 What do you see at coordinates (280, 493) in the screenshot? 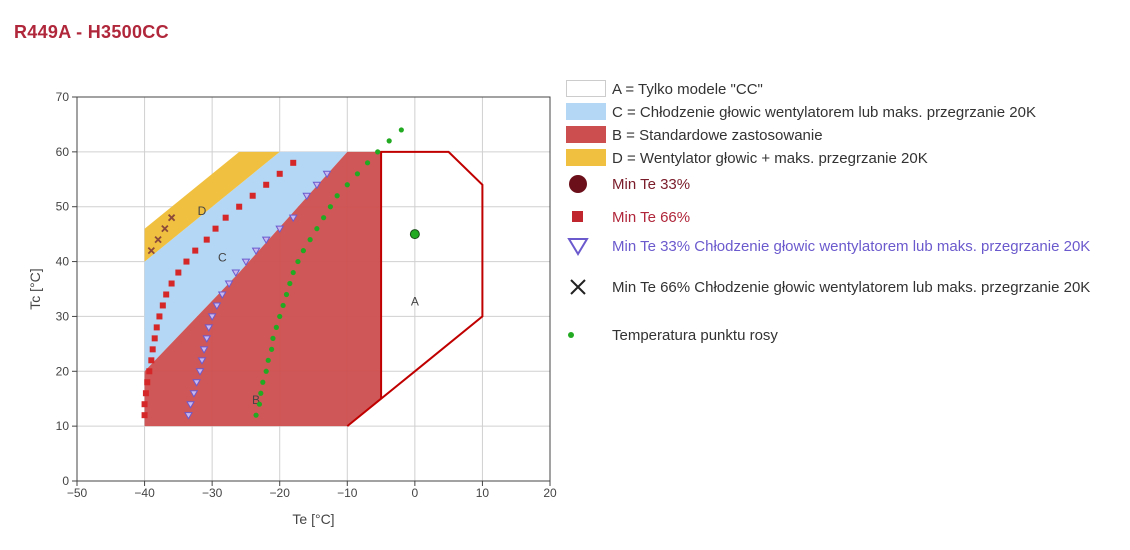
I see `x-tick-label: −20` at bounding box center [280, 493].